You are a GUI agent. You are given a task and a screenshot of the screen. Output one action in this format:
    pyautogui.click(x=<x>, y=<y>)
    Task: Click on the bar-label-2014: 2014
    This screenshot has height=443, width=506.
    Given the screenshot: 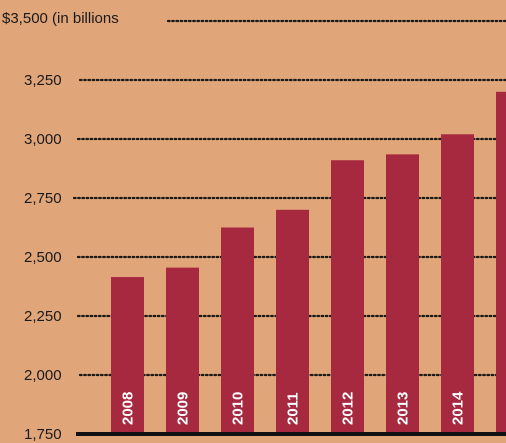 What is the action you would take?
    pyautogui.click(x=458, y=408)
    